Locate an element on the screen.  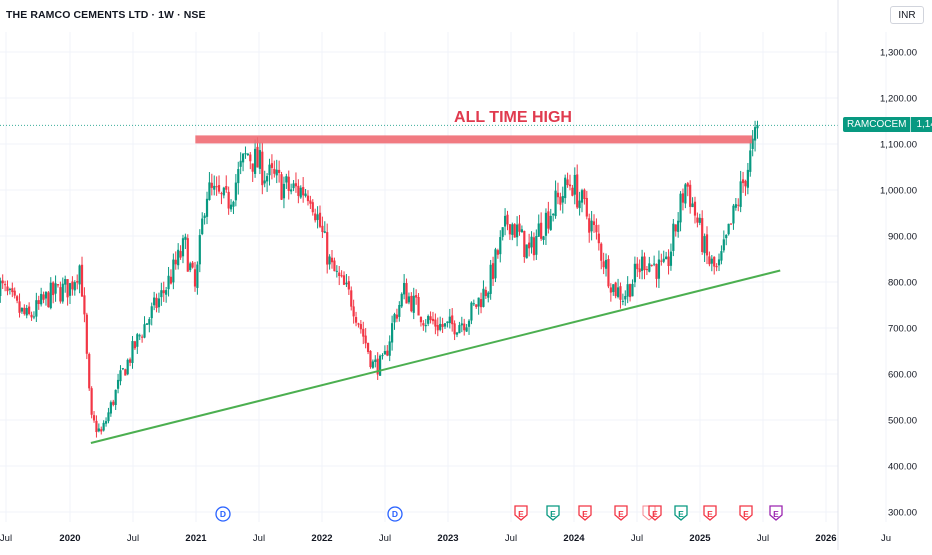
marker-label: D is located at coordinates (395, 514).